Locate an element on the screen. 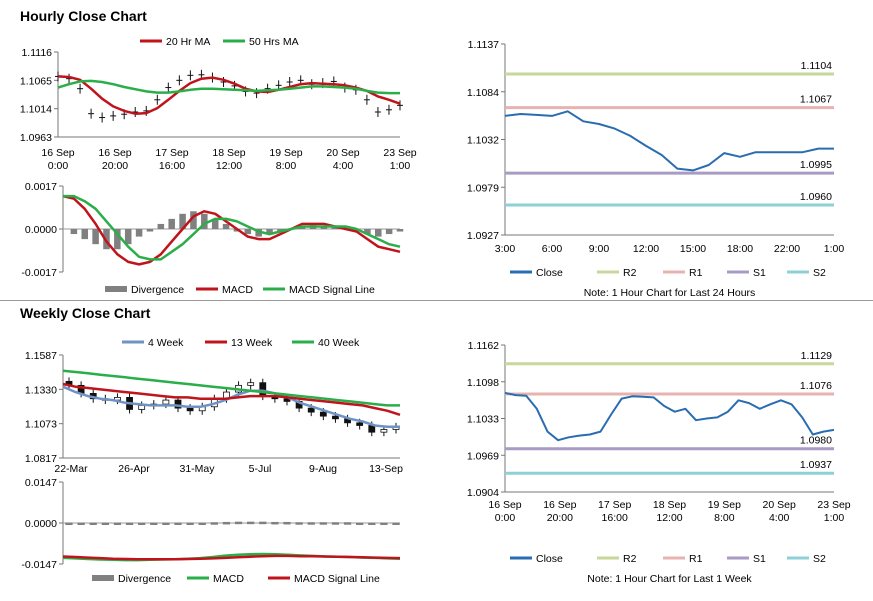 The width and height of the screenshot is (873, 601). weekly-macd-legend-swatch is located at coordinates (103, 578).